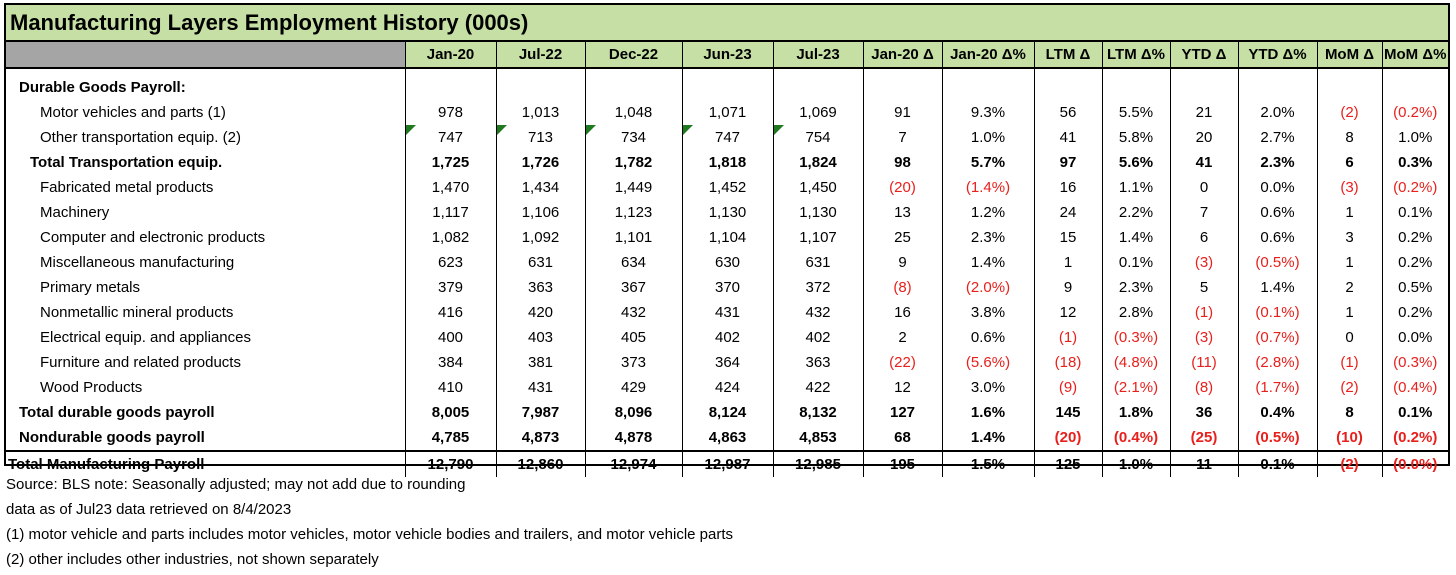 The image size is (1456, 575). I want to click on cell-value: 1,818, so click(727, 162).